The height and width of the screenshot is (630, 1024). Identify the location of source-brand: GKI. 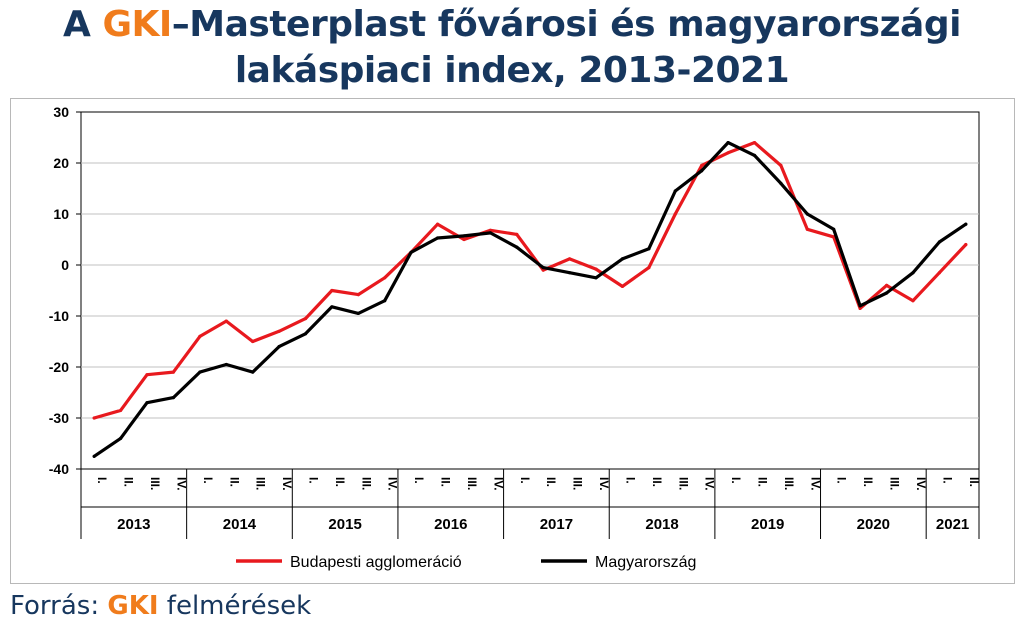
(133, 606).